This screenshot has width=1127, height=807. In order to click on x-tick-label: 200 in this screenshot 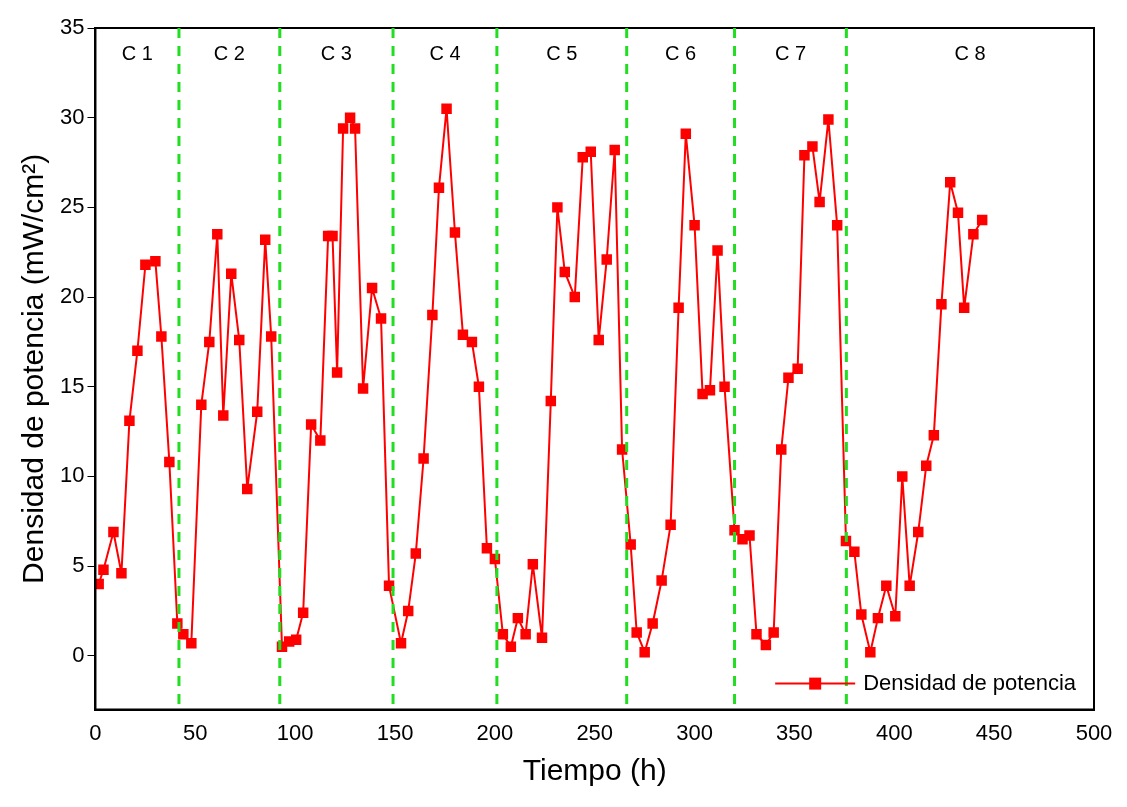, I will do `click(495, 732)`.